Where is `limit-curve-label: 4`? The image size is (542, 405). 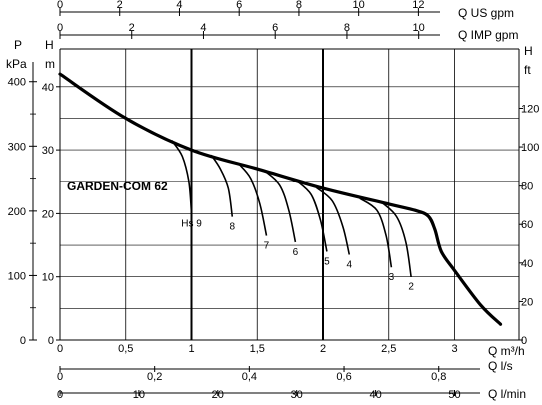 limit-curve-label: 4 is located at coordinates (350, 265).